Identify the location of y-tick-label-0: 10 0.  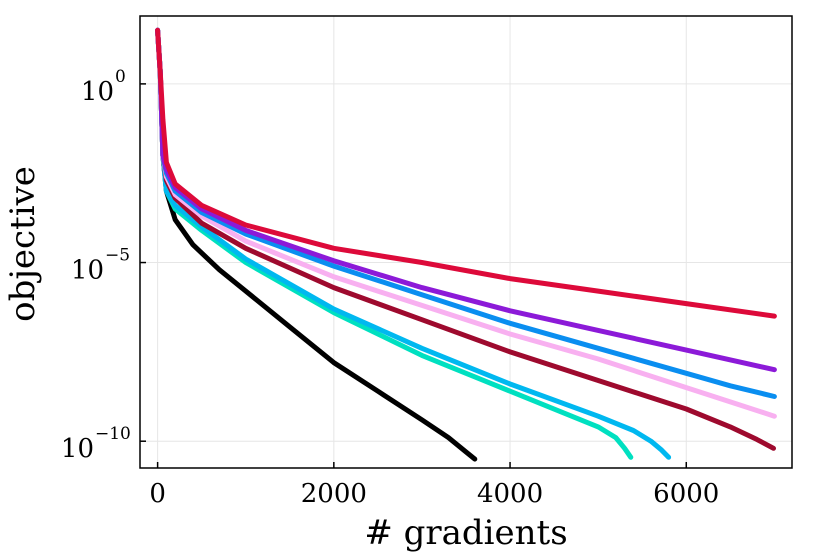
(103, 87).